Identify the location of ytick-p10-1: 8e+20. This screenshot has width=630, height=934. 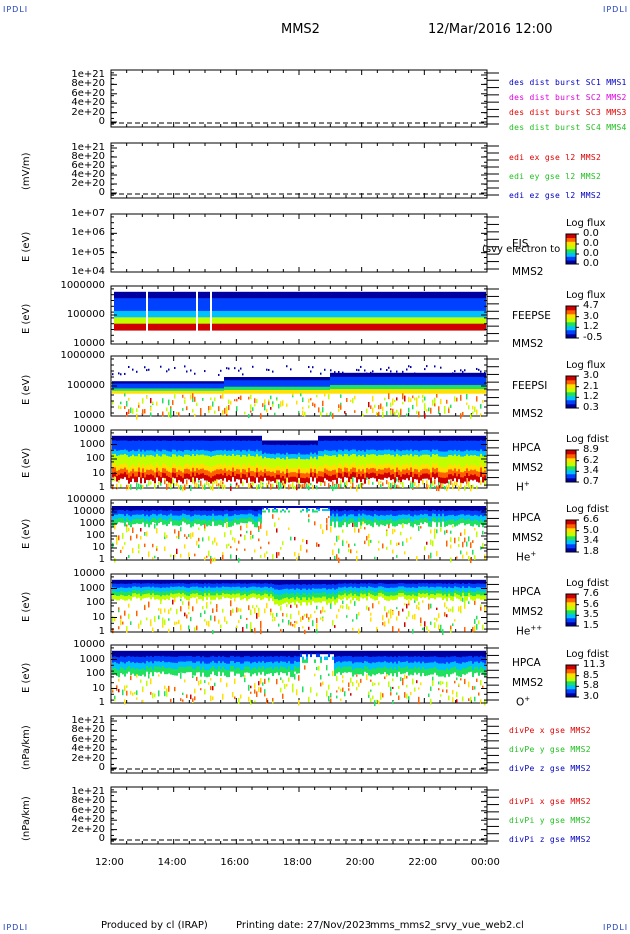
(88, 730).